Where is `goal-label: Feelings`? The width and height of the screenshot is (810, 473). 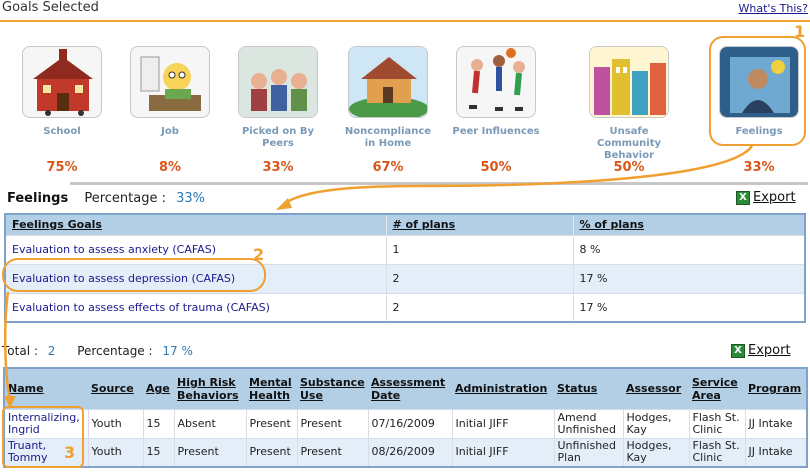 goal-label: Feelings is located at coordinates (759, 131).